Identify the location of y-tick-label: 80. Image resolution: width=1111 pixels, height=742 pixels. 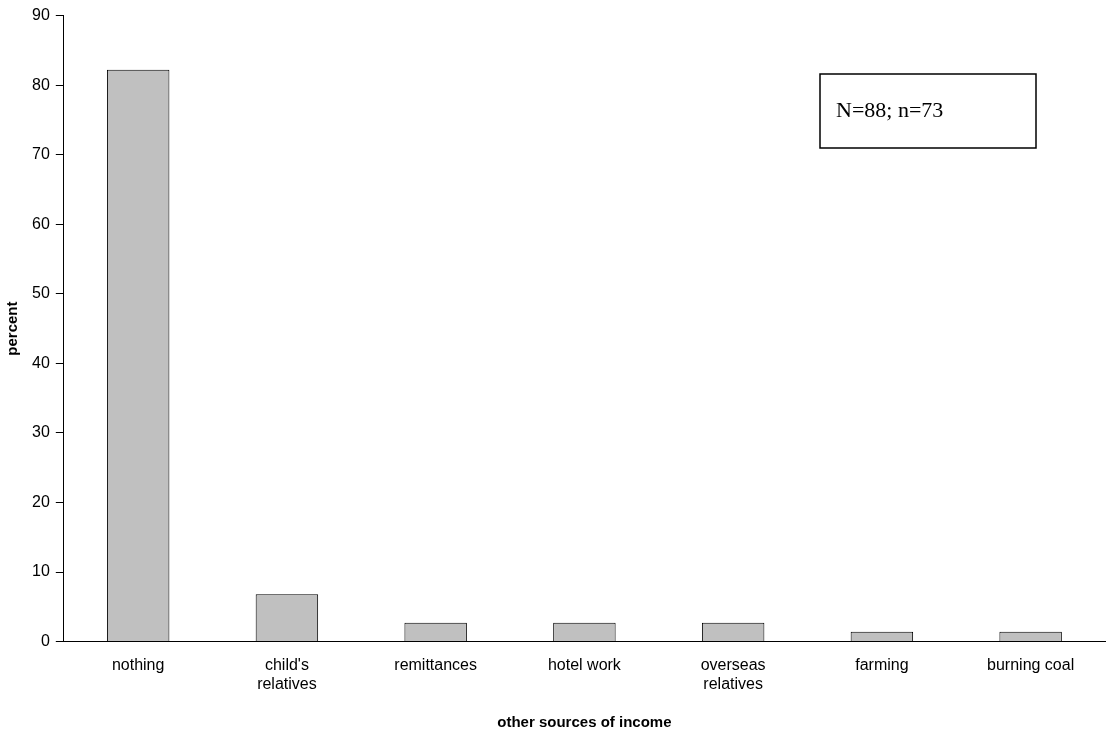
(41, 84).